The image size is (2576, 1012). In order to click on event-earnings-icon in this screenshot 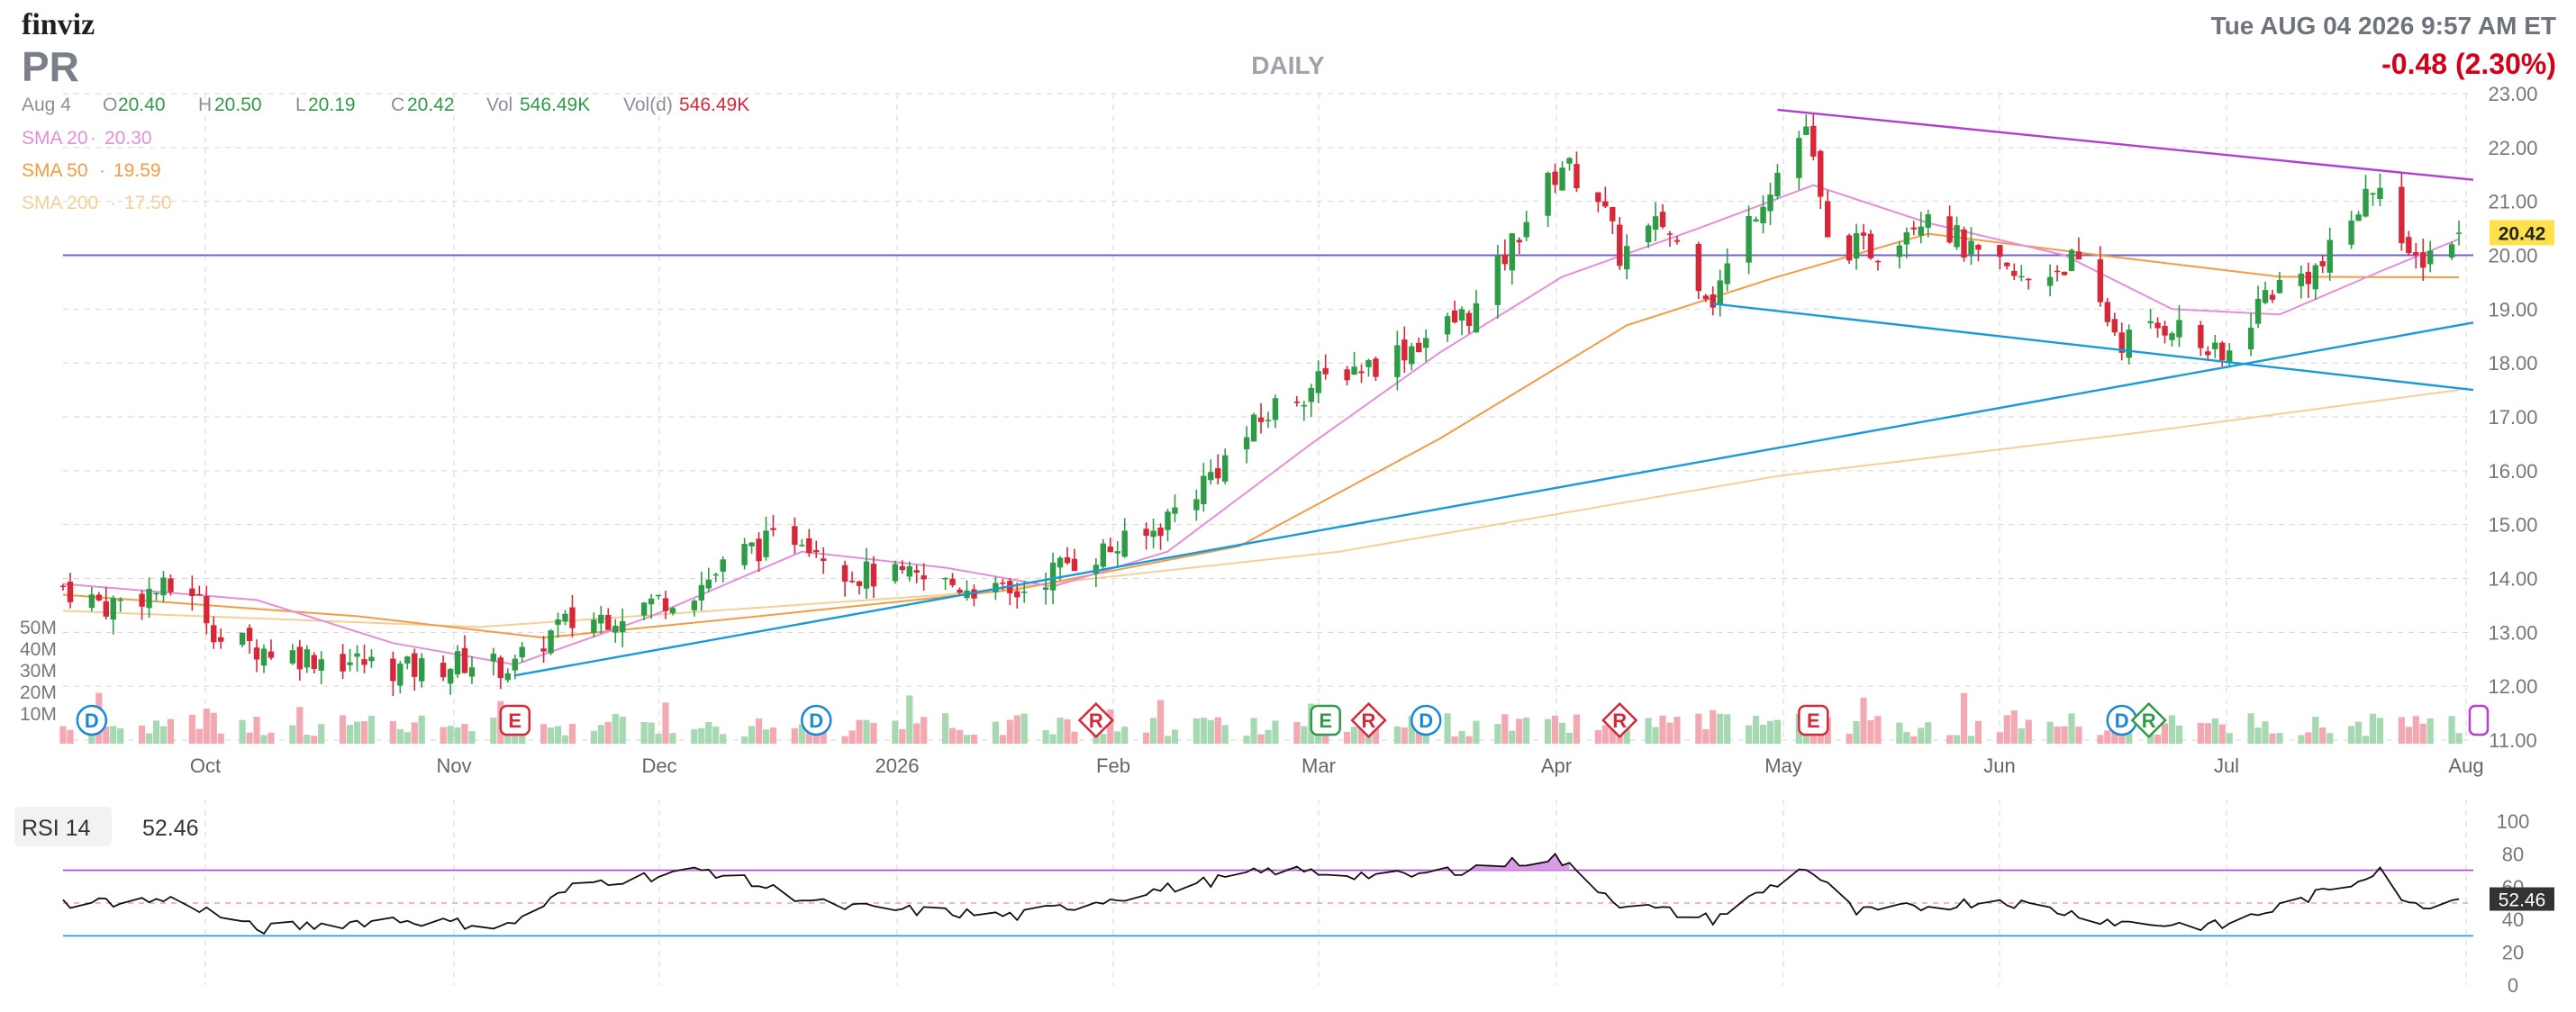, I will do `click(515, 720)`.